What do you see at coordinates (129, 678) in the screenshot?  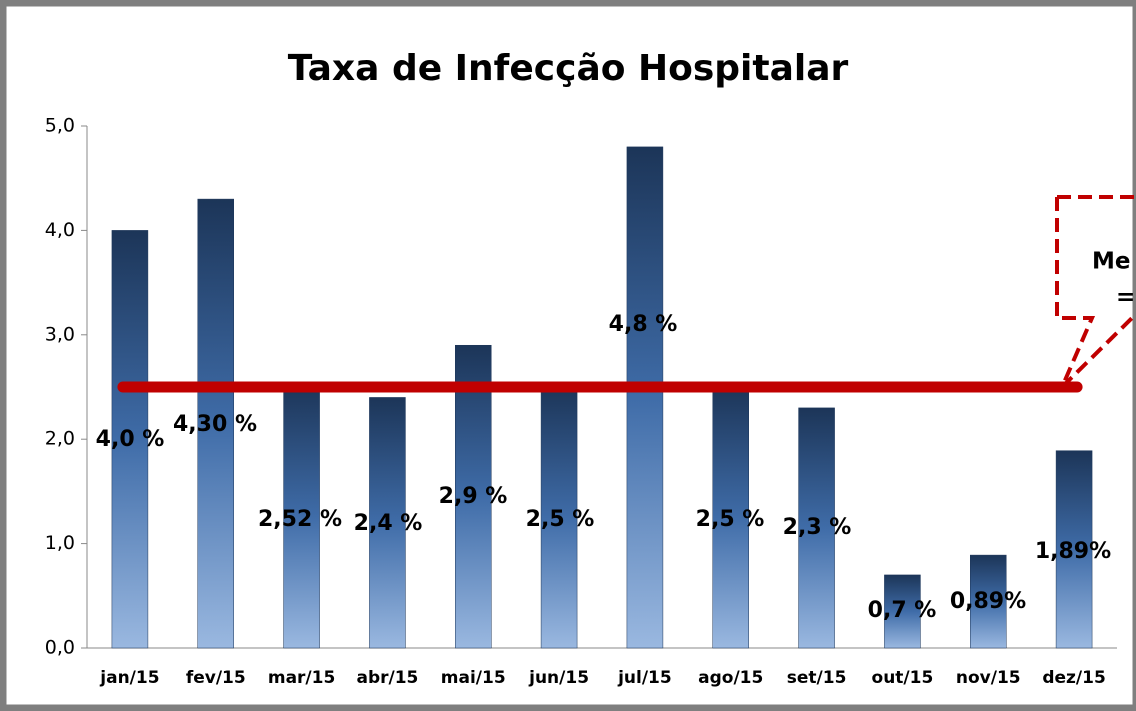 I see `x-tick-label: jan/15` at bounding box center [129, 678].